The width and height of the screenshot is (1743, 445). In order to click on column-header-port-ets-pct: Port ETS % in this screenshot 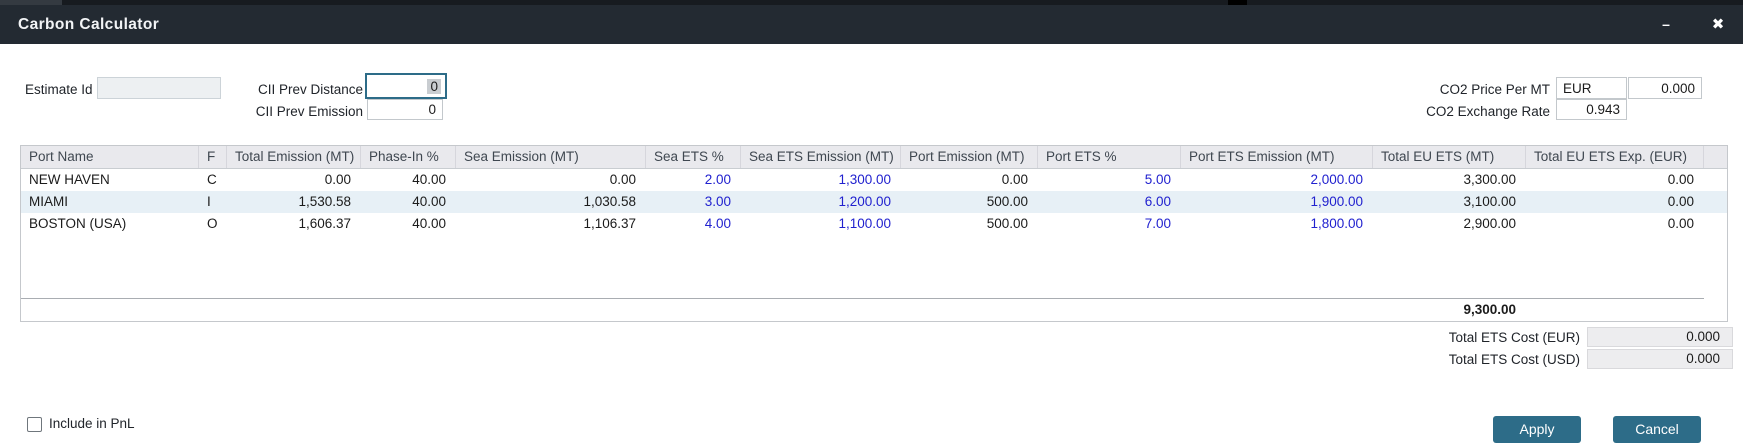, I will do `click(1109, 157)`.